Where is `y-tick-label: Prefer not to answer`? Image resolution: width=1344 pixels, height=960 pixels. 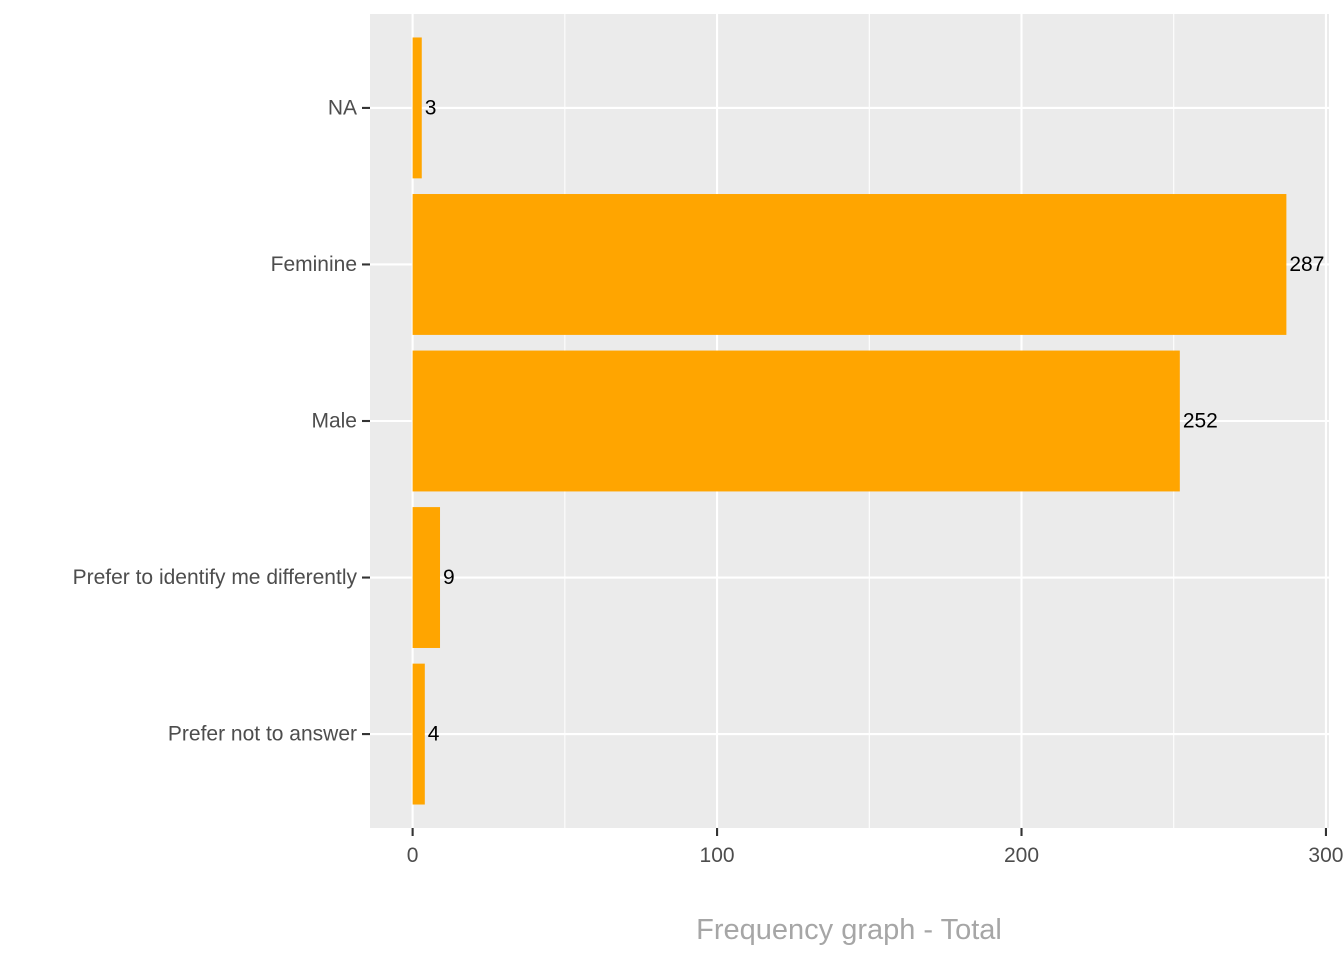 y-tick-label: Prefer not to answer is located at coordinates (262, 734).